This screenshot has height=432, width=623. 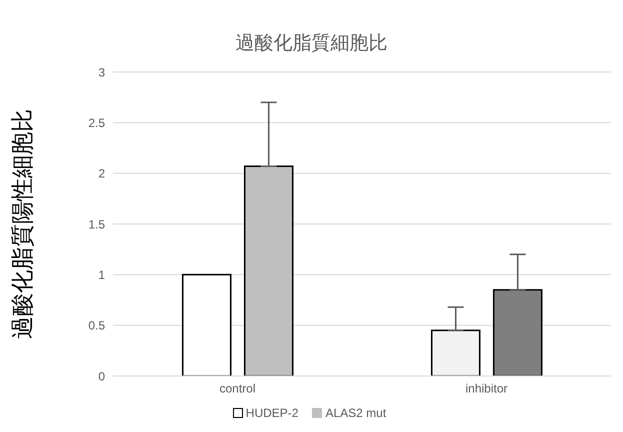 I want to click on legend-label: HUDEP-2, so click(x=271, y=413).